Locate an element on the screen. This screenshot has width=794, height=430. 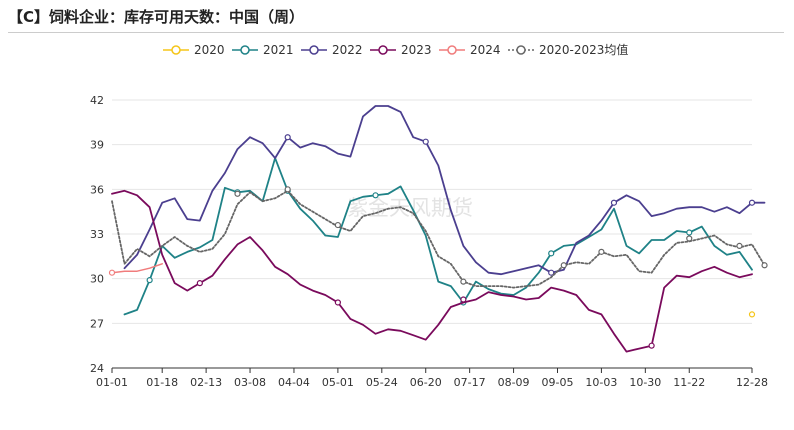
legend-label: 2021 is located at coordinates (278, 50).